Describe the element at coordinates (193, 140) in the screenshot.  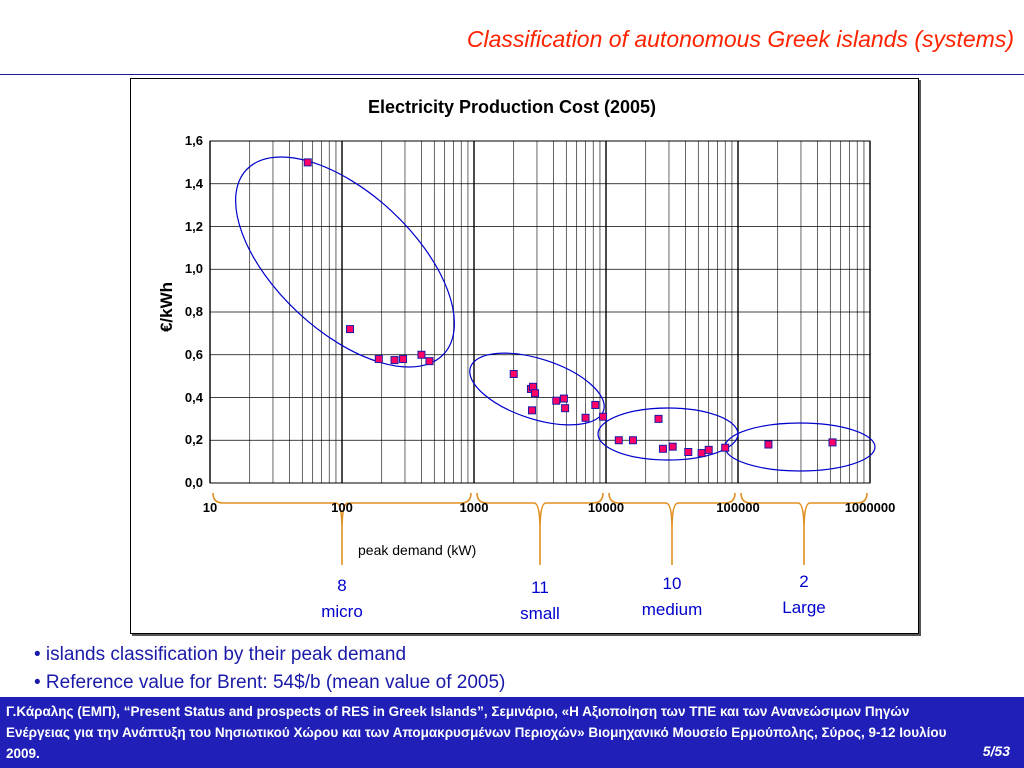
I see `y-tick-label: 1,6` at that location.